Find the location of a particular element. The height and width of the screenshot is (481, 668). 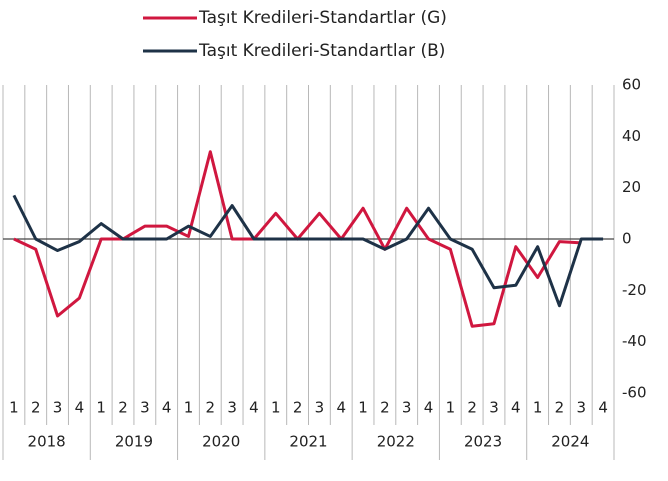

y-tick-label: -20 is located at coordinates (634, 290).